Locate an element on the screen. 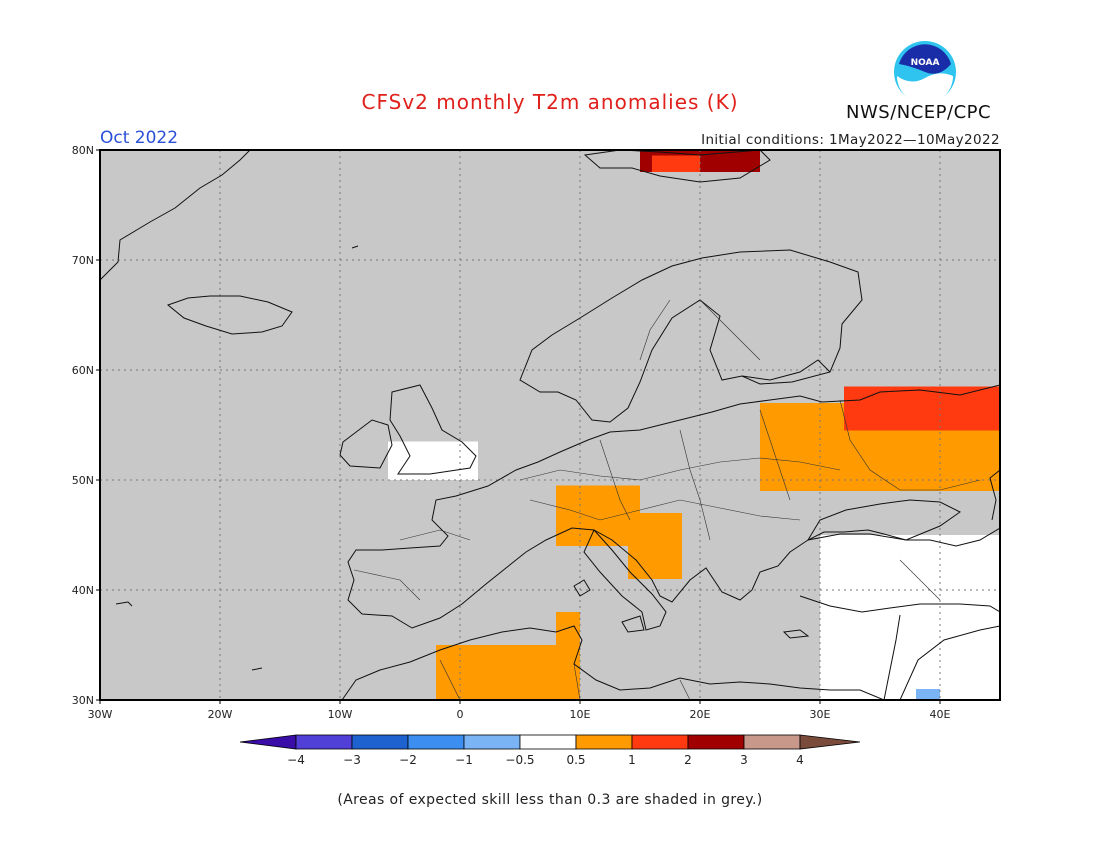 This screenshot has height=850, width=1100. colorbar-label: −2 is located at coordinates (408, 760).